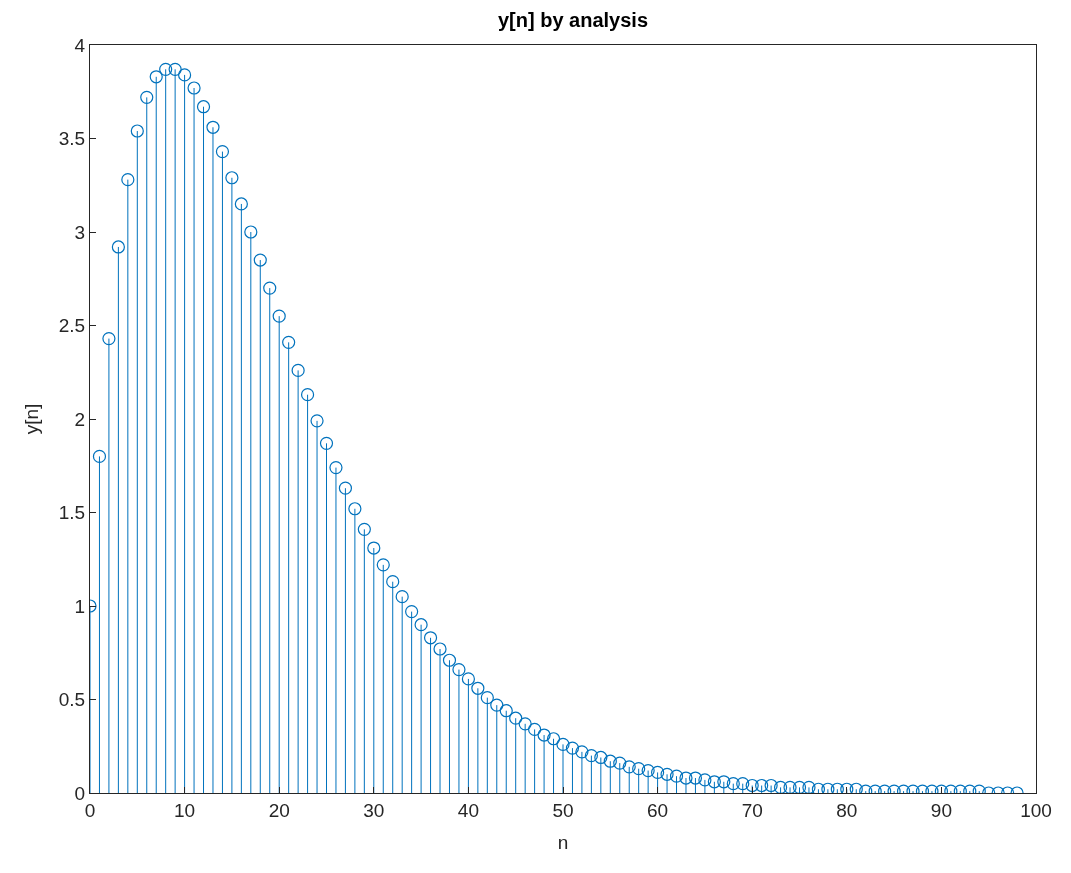 The width and height of the screenshot is (1071, 873). Describe the element at coordinates (80, 232) in the screenshot. I see `y-tick-label: 3` at that location.